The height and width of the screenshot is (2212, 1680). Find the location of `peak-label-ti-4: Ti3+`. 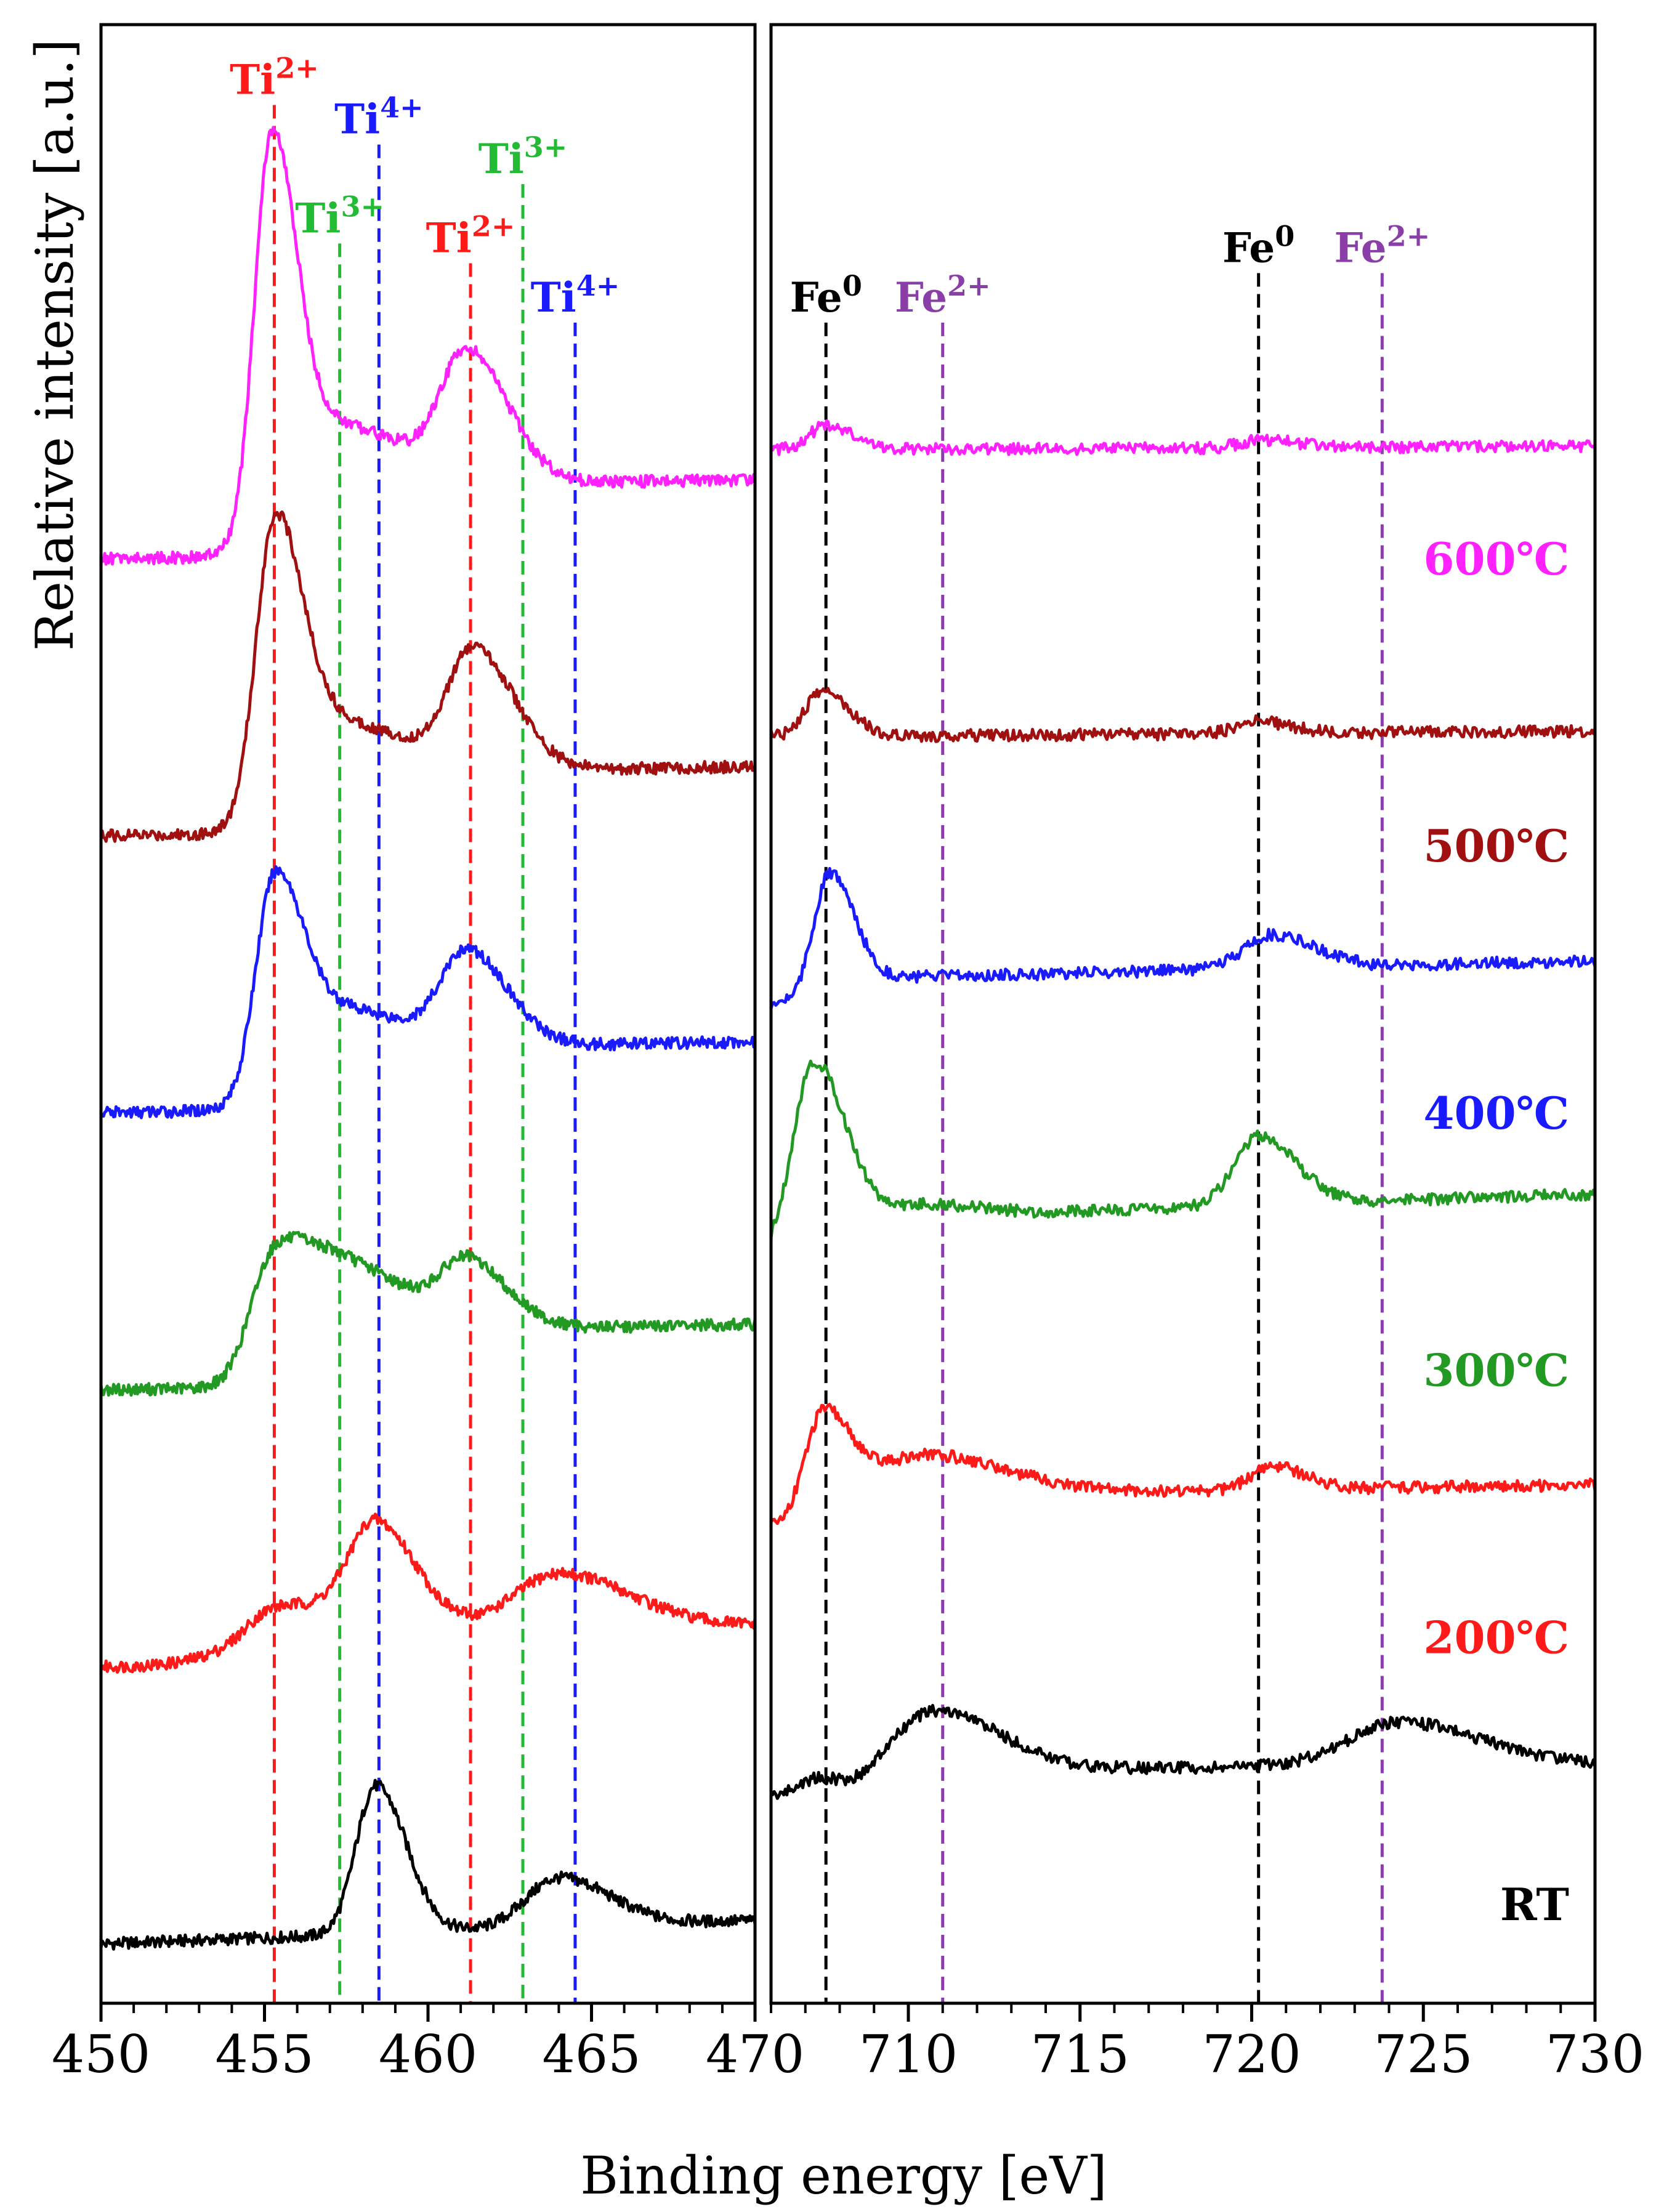

peak-label-ti-4: Ti3+ is located at coordinates (523, 157).